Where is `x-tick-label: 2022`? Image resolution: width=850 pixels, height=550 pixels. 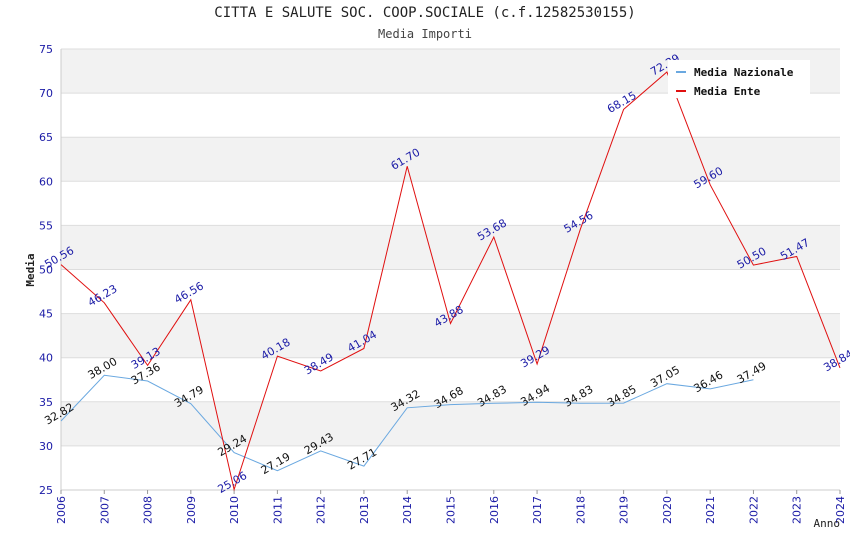
x-tick-label: 2022 is located at coordinates (753, 510).